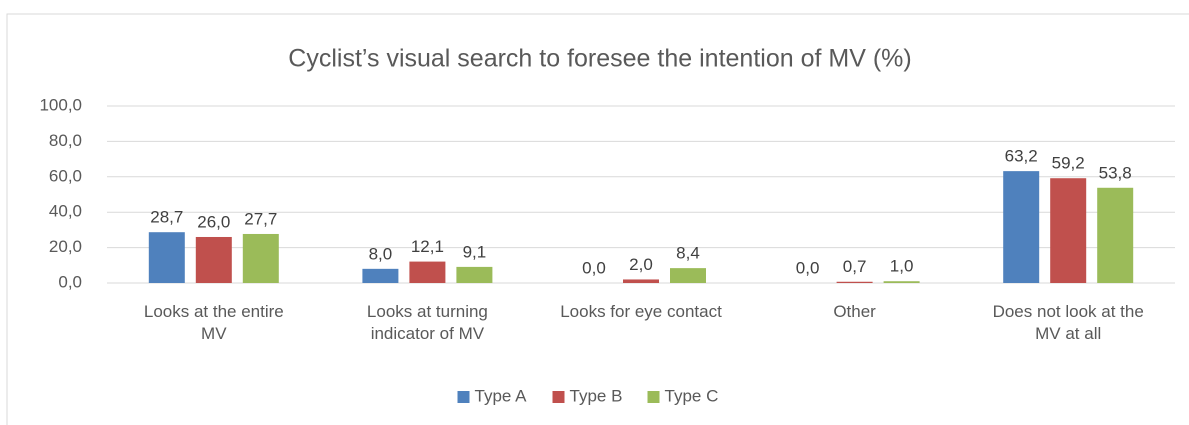 This screenshot has width=1189, height=425. Describe the element at coordinates (213, 221) in the screenshot. I see `data-label: 26,0` at that location.